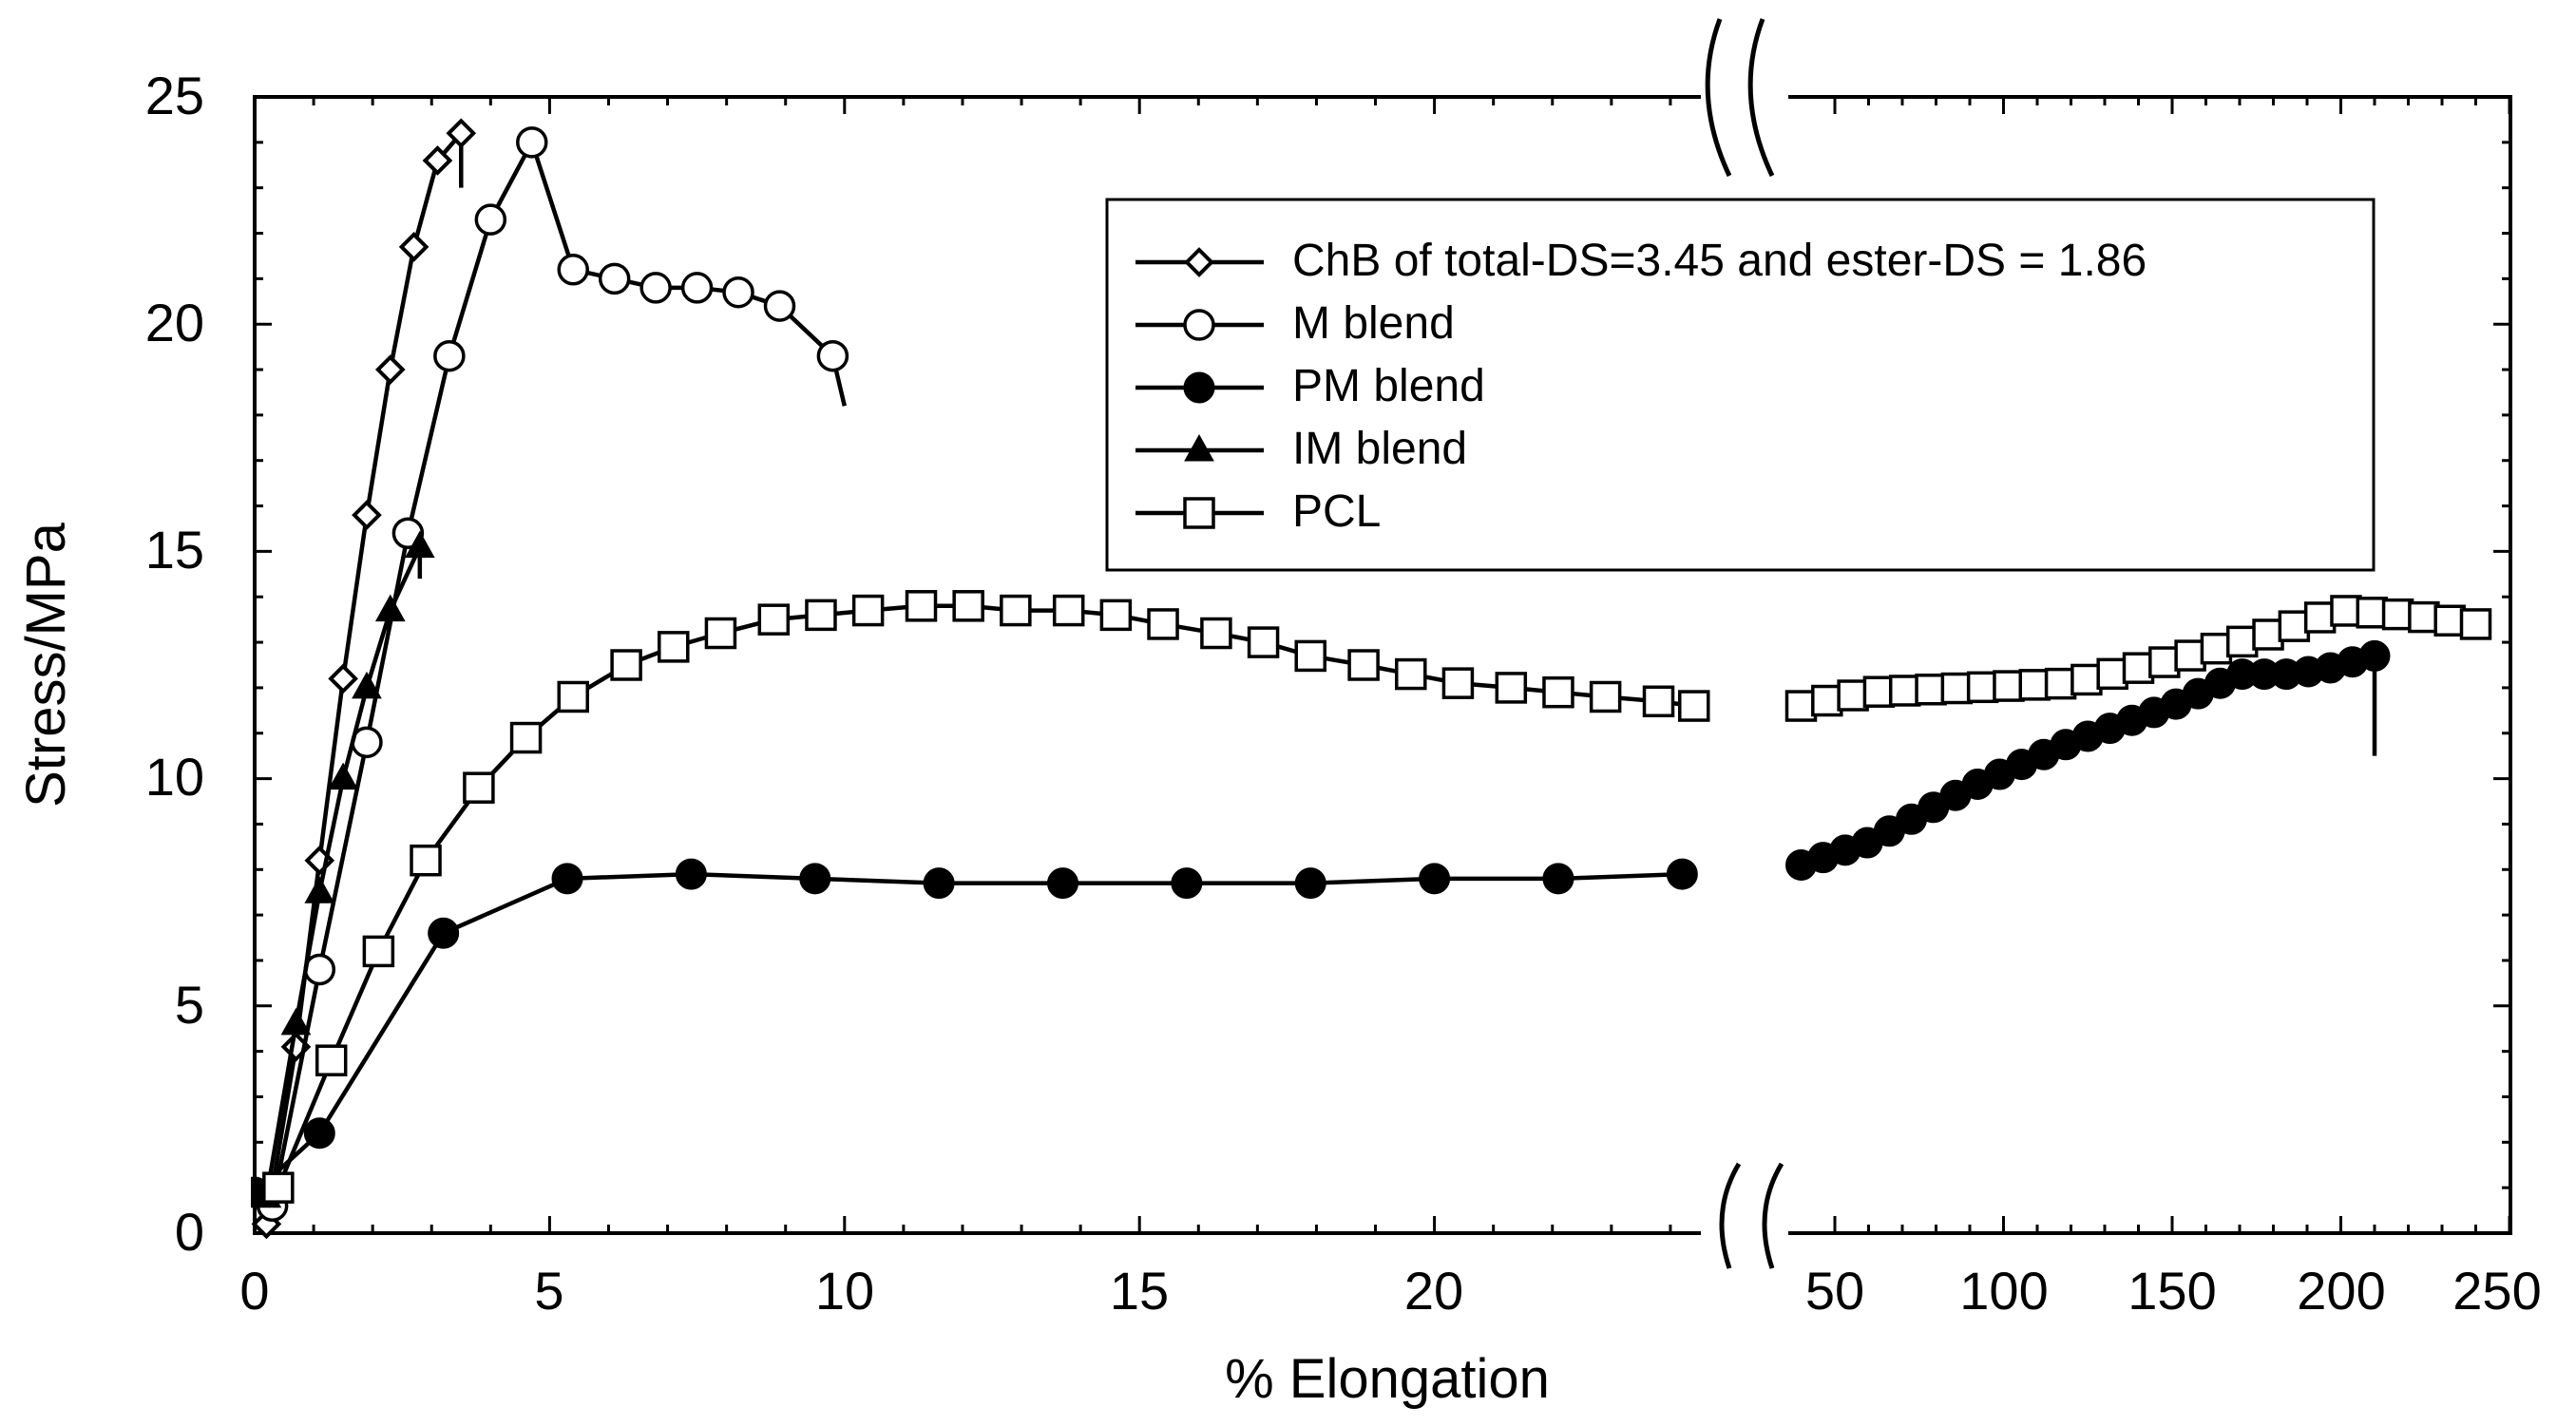 The width and height of the screenshot is (2576, 1426). I want to click on legend-marker-m-blend, so click(1199, 325).